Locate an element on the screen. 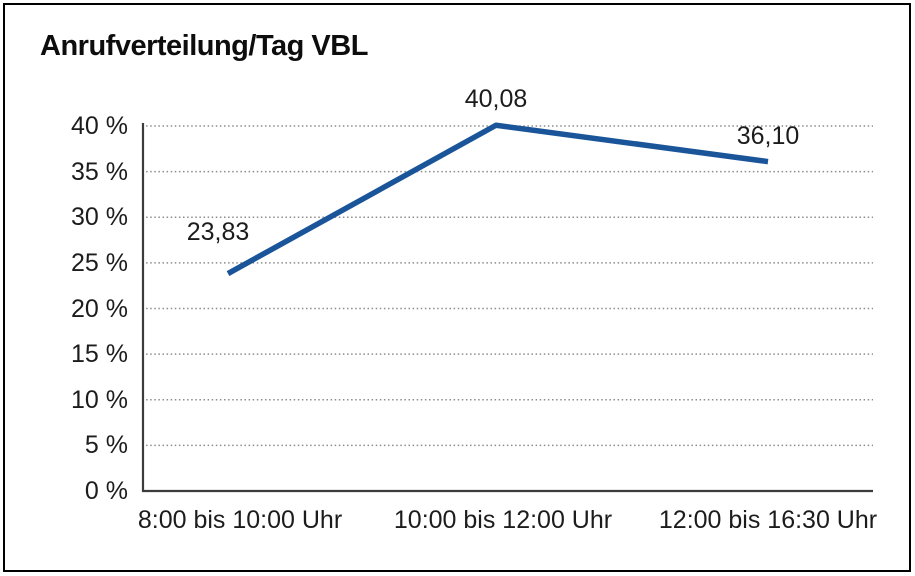 Image resolution: width=915 pixels, height=576 pixels. y-axis-tick-label: 35 % is located at coordinates (99, 171).